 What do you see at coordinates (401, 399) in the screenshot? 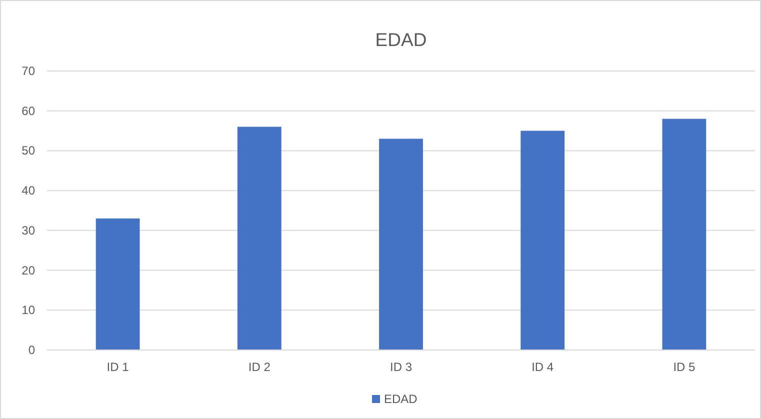
I see `legend-label: EDAD` at bounding box center [401, 399].